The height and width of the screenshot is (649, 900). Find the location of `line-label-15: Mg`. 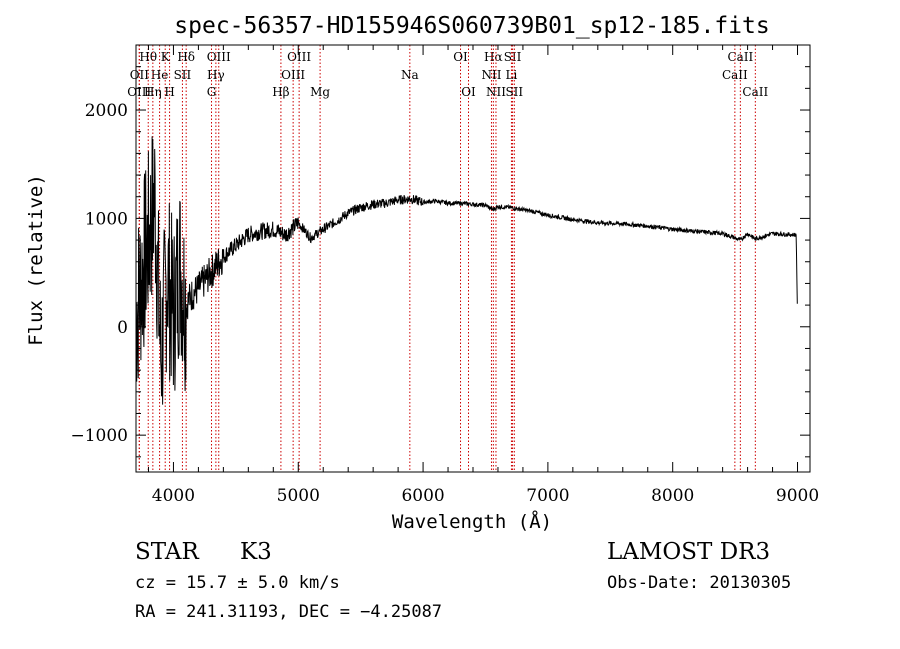

line-label-15: Mg is located at coordinates (320, 92).